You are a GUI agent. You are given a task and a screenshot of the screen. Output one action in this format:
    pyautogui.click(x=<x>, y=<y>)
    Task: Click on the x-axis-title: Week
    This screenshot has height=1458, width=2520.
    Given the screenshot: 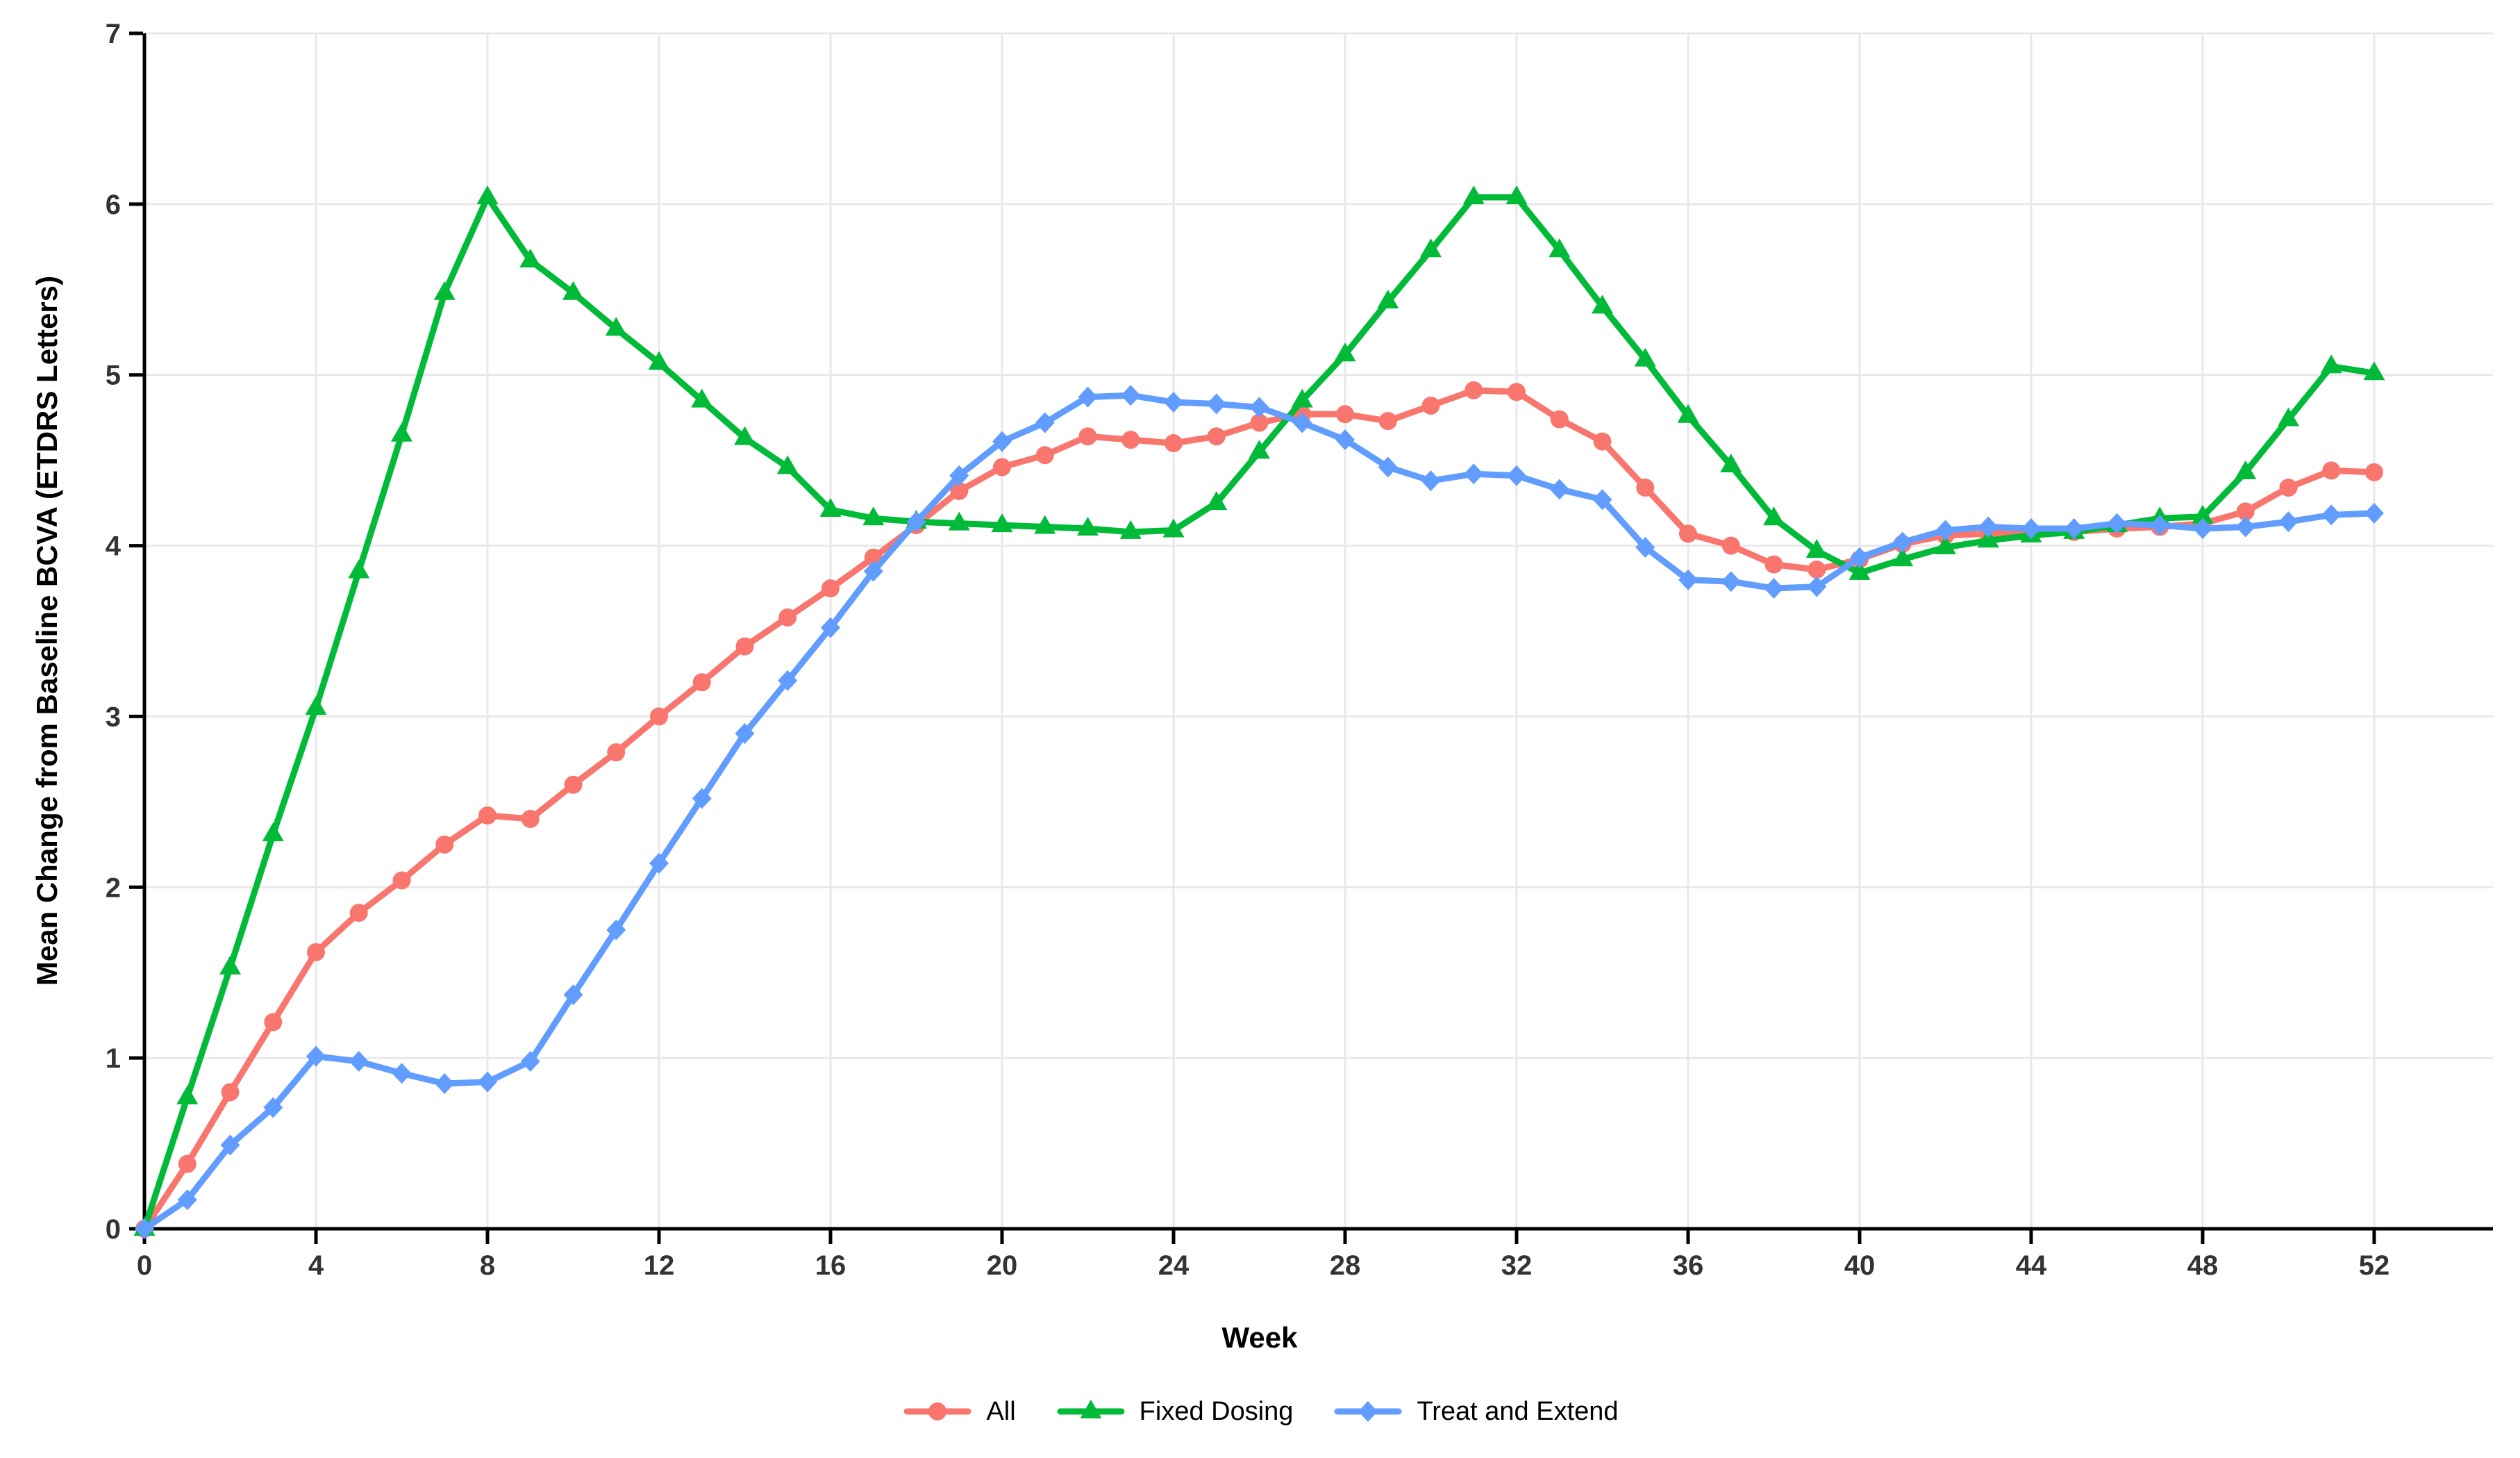 What is the action you would take?
    pyautogui.click(x=1259, y=1337)
    